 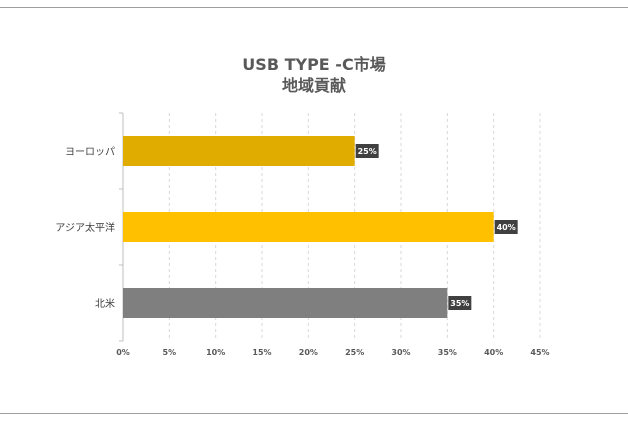 I want to click on x-tick-label: 0%, so click(x=123, y=352).